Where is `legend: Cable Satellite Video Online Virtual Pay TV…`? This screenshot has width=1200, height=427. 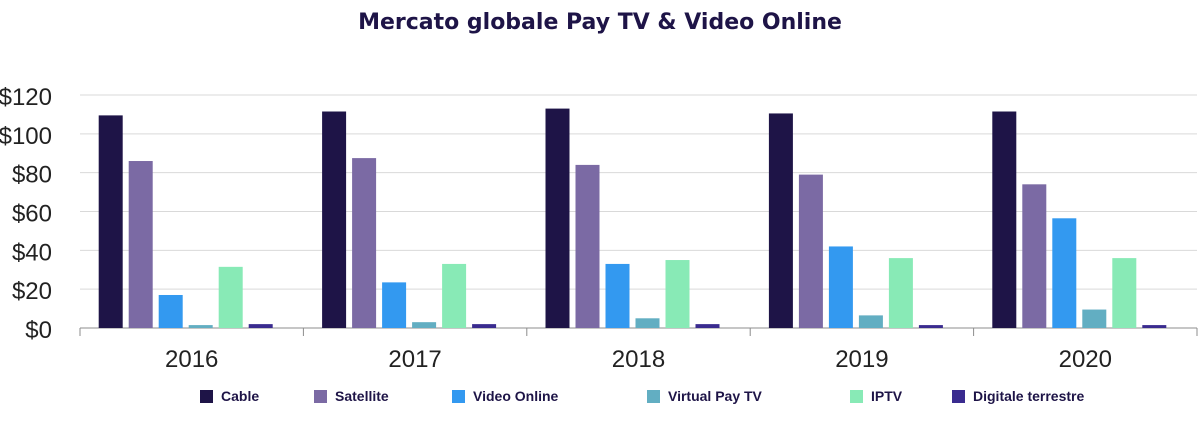 legend: Cable Satellite Video Online Virtual Pay TV… is located at coordinates (600, 398).